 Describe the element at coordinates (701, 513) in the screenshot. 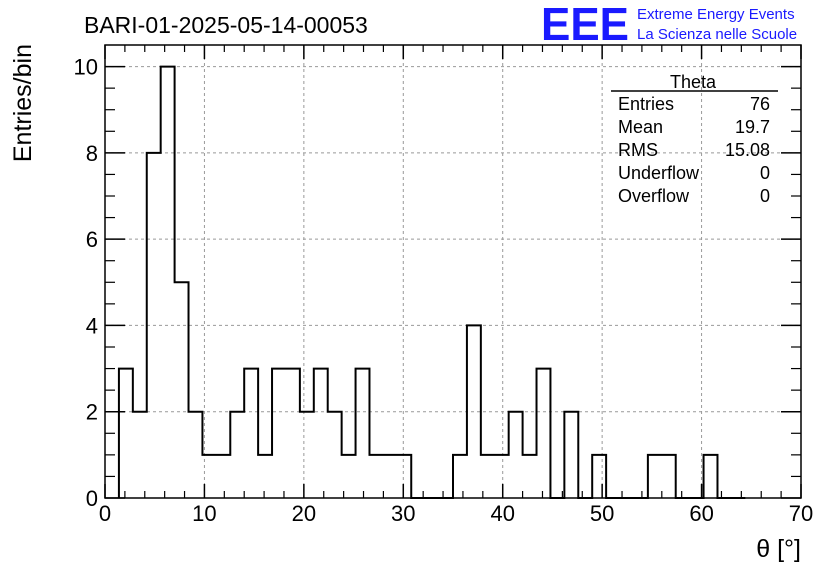

I see `x-tick-label: 60` at that location.